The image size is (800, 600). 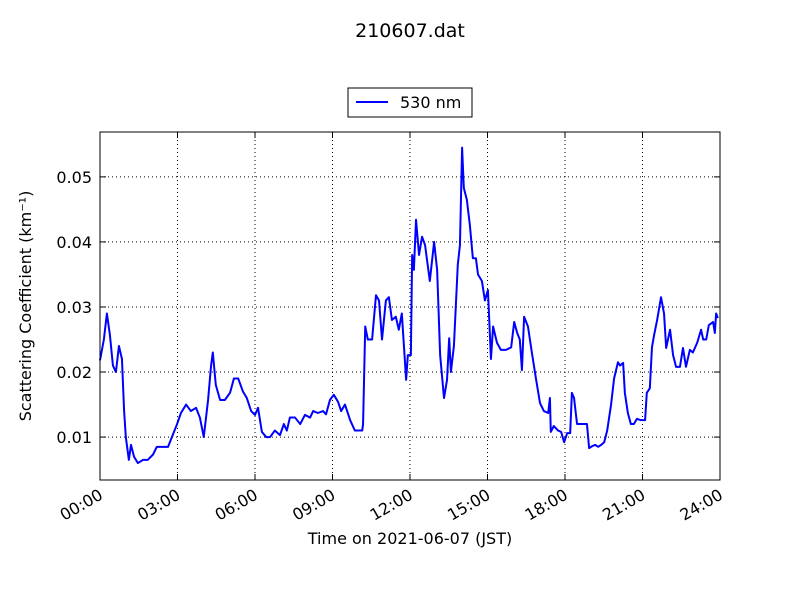 I want to click on x-tick-label: 03:00, so click(x=158, y=505).